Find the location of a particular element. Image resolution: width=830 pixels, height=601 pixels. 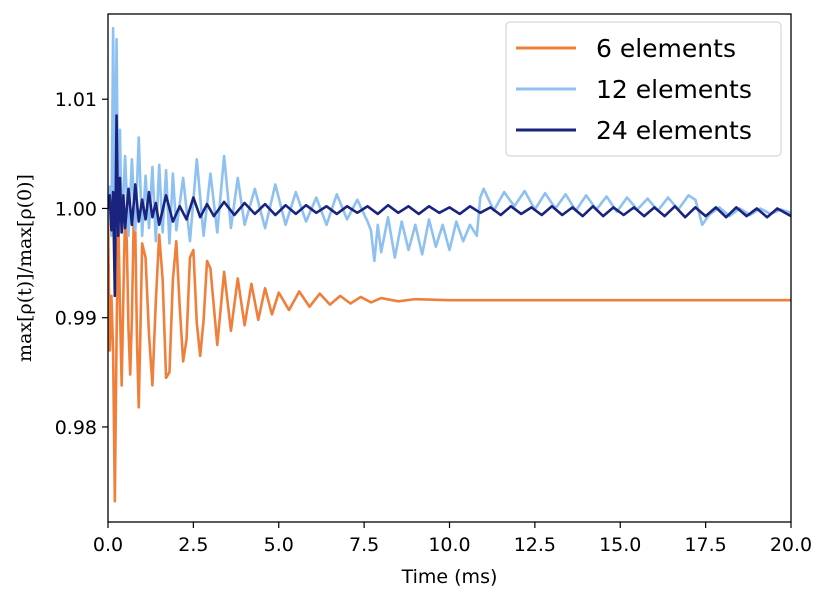

legend-label: 12 elements is located at coordinates (674, 89).